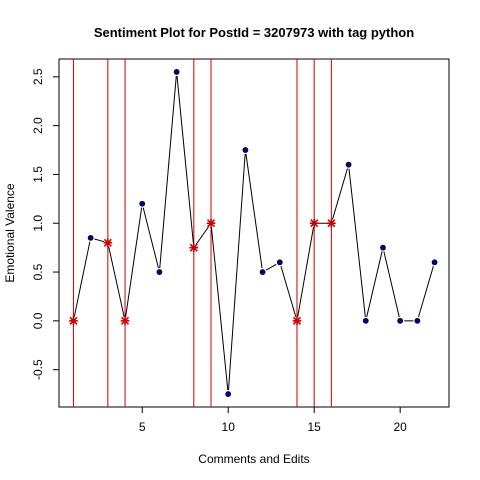 This screenshot has width=480, height=480. What do you see at coordinates (10, 232) in the screenshot?
I see `y-axis-label: Emotional Valence` at bounding box center [10, 232].